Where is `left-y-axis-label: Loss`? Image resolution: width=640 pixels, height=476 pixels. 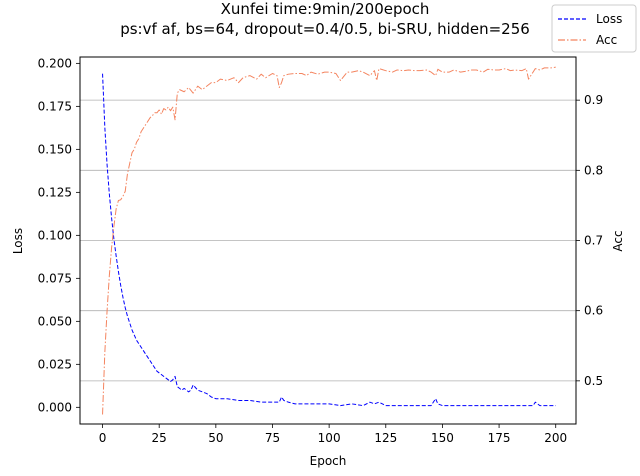 left-y-axis-label: Loss is located at coordinates (18, 241).